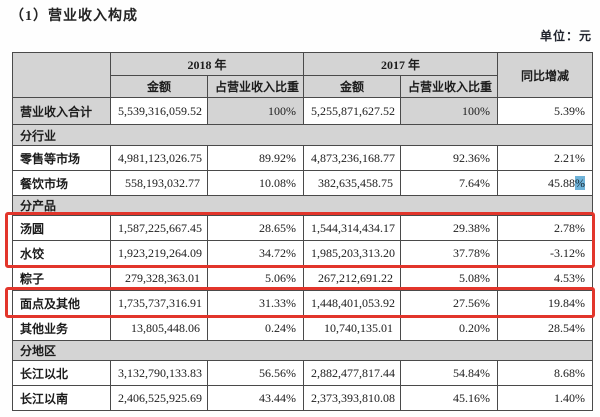  I want to click on year-2017-header: 2017 年, so click(401, 64).